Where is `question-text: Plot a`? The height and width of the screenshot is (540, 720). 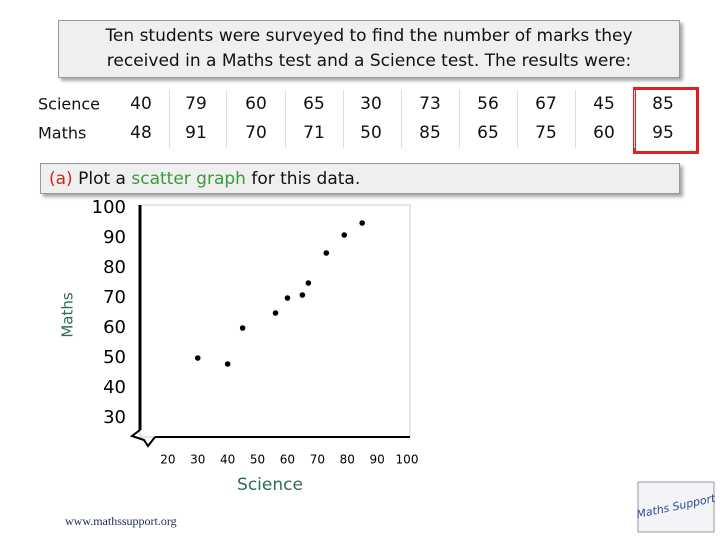 question-text: Plot a is located at coordinates (105, 179).